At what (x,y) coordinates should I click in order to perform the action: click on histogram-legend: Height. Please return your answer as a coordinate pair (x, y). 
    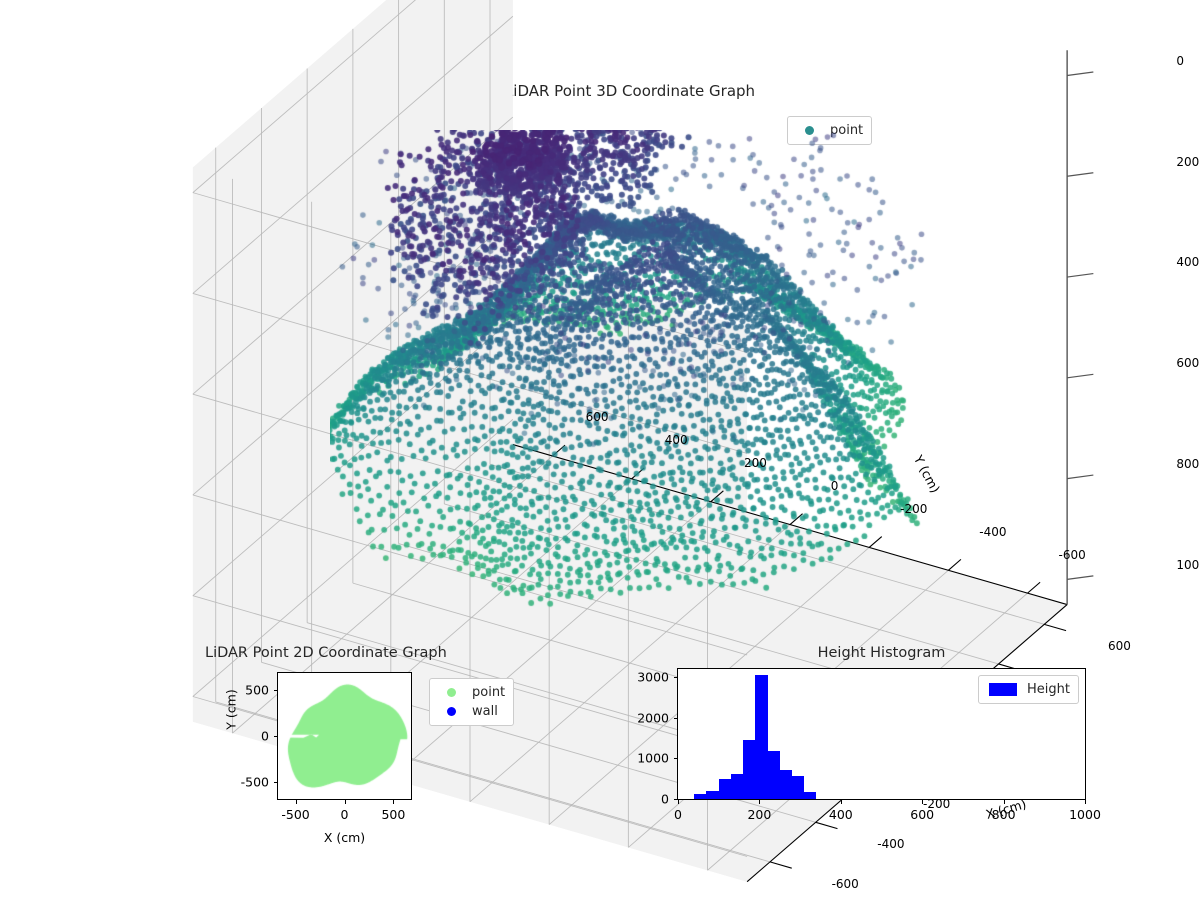
    Looking at the image, I should click on (1028, 689).